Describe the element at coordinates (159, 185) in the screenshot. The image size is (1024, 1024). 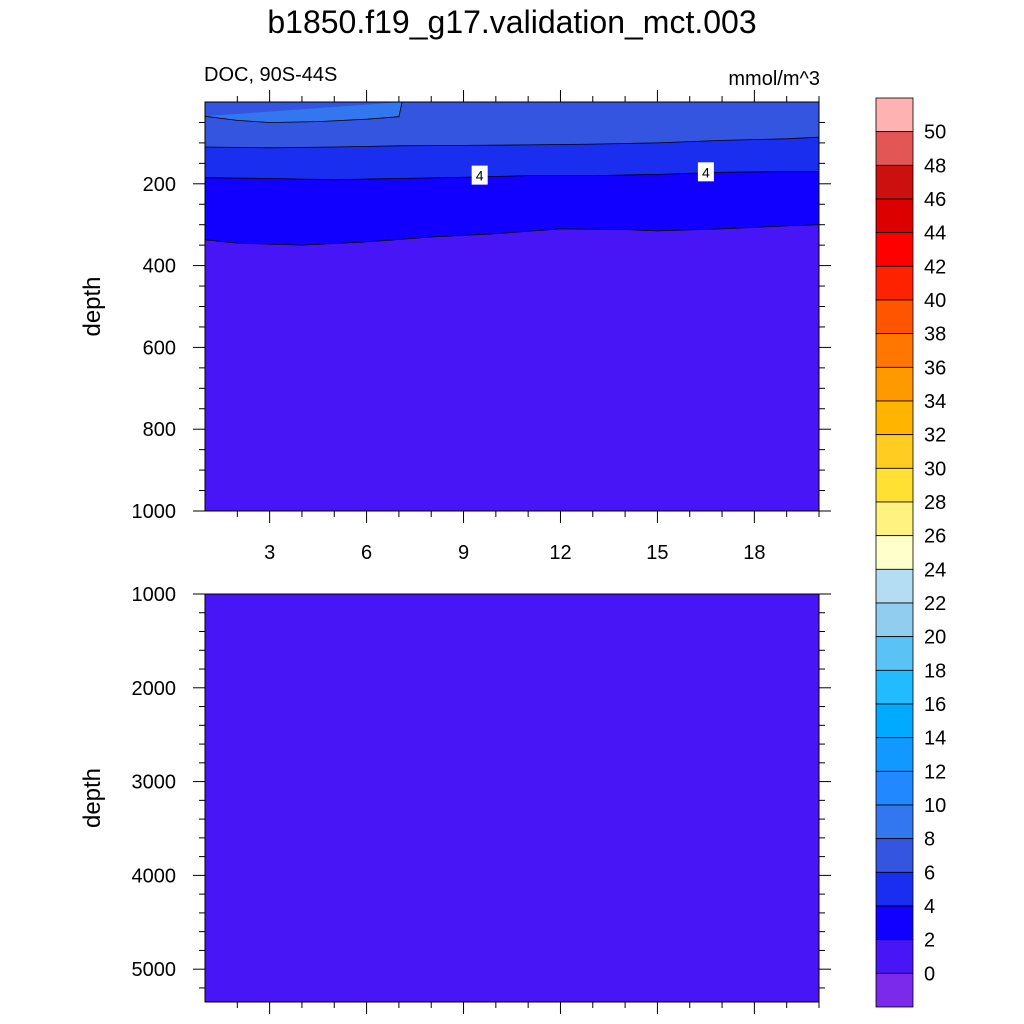
I see `y-tick-label: 200` at that location.